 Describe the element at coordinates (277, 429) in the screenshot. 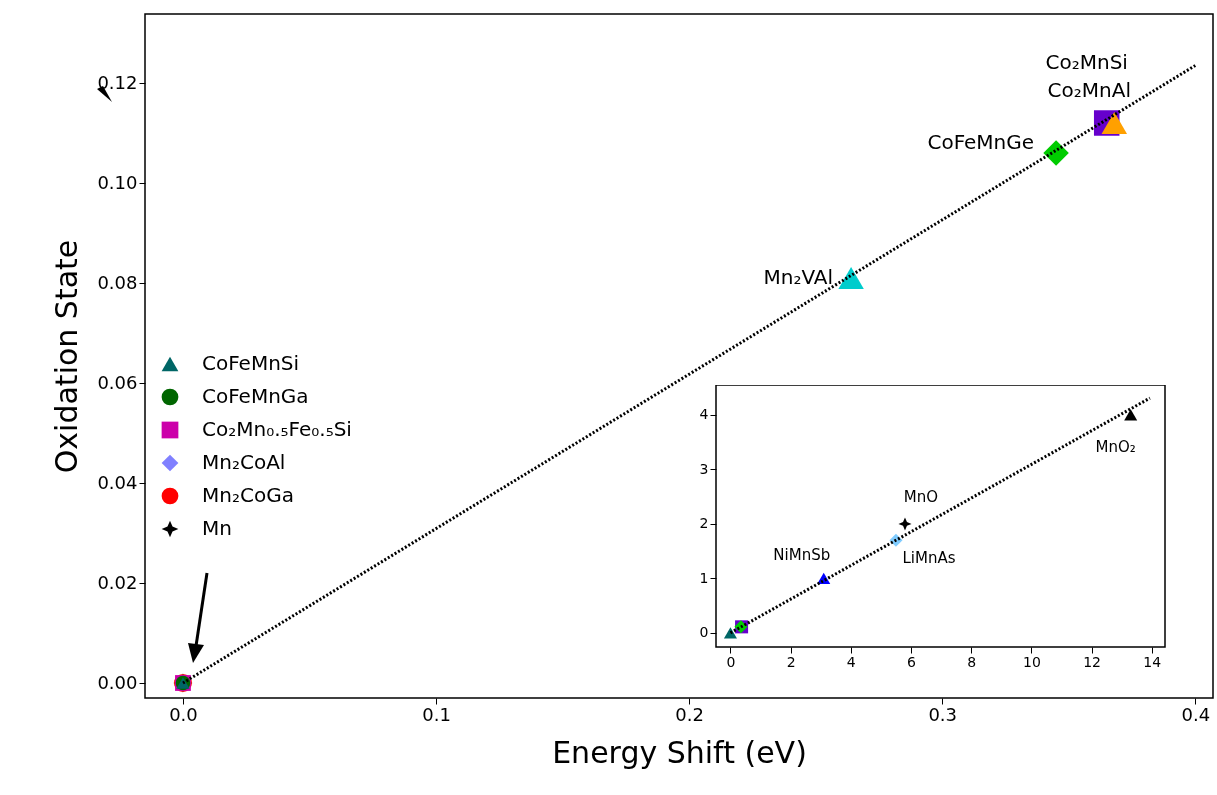

I see `legend-label: Co₂Mn₀.₅Fe₀.₅Si` at that location.